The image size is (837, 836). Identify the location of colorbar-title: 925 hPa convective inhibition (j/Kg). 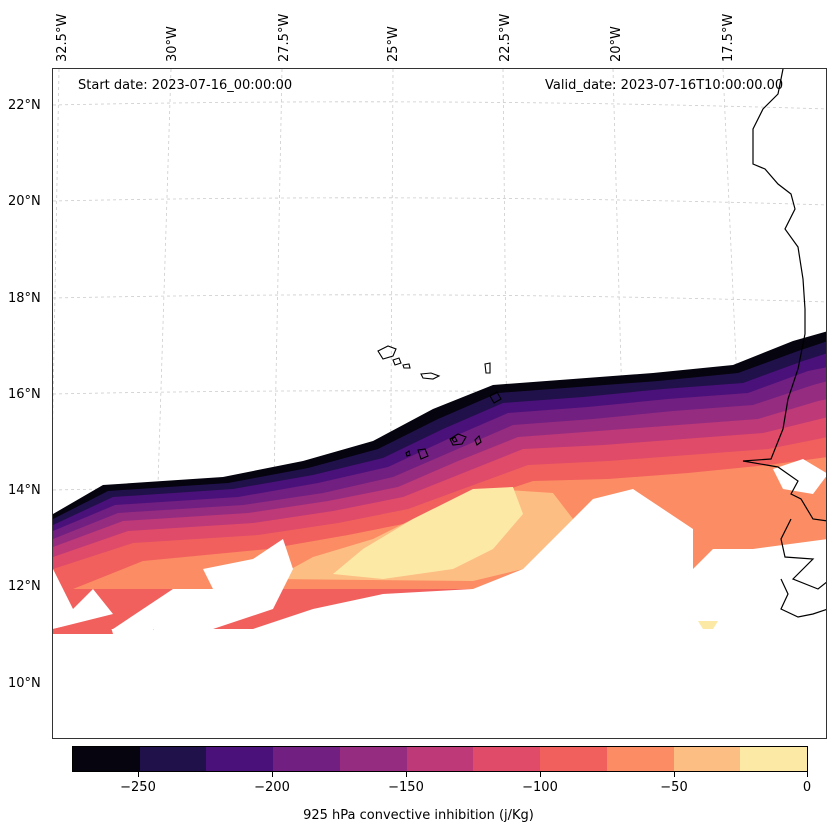
(418, 815).